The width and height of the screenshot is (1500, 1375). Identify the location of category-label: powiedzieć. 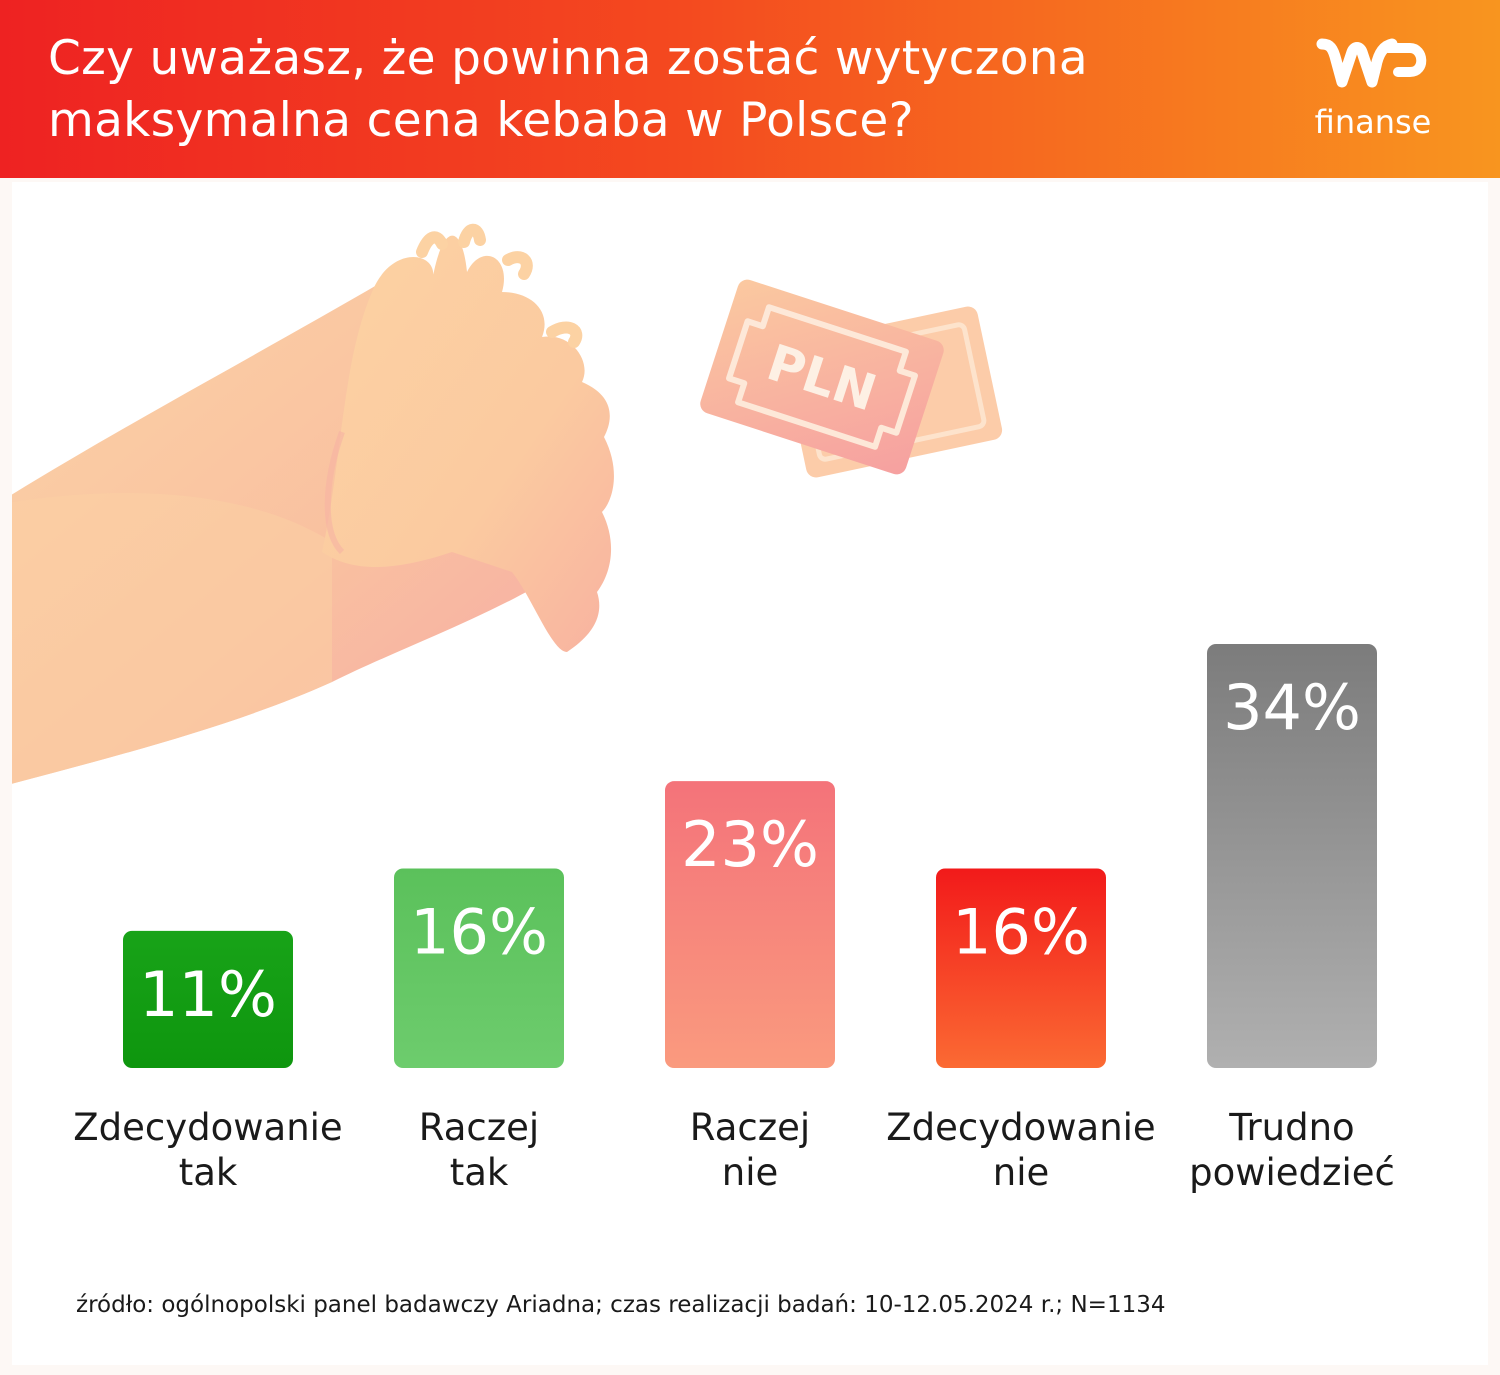
(1292, 1172).